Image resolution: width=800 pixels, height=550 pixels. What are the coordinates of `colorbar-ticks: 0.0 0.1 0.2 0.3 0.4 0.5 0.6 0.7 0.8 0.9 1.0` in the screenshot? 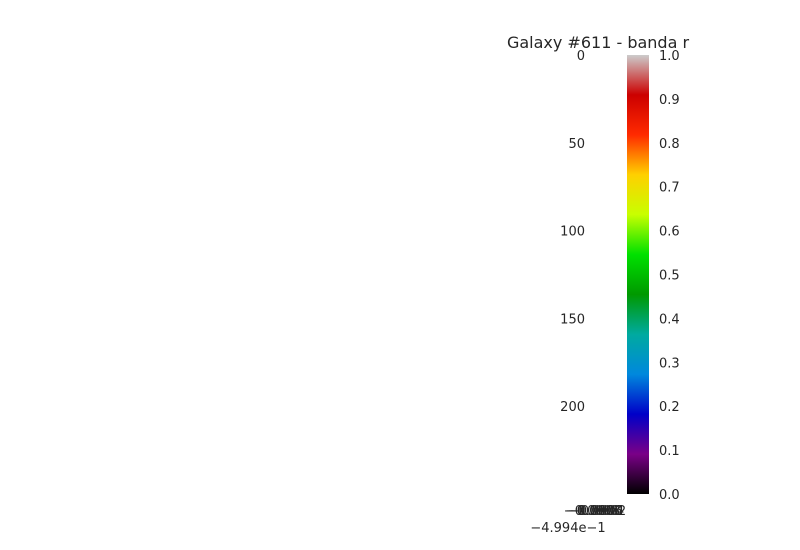 It's located at (669, 276).